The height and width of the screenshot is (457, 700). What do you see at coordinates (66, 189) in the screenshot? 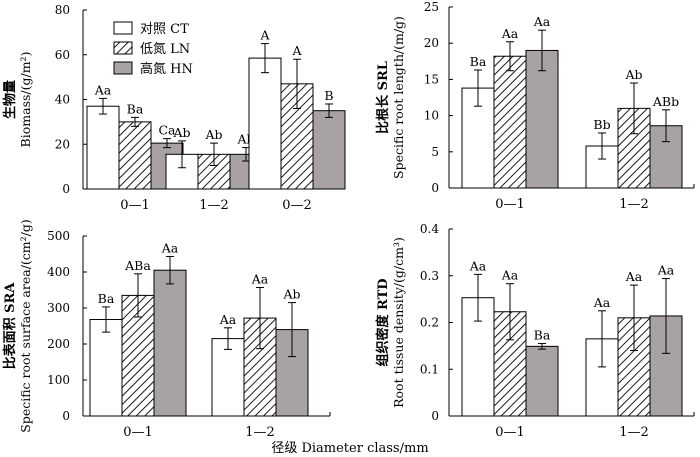
I see `biomass-y-tick-label: 0` at bounding box center [66, 189].